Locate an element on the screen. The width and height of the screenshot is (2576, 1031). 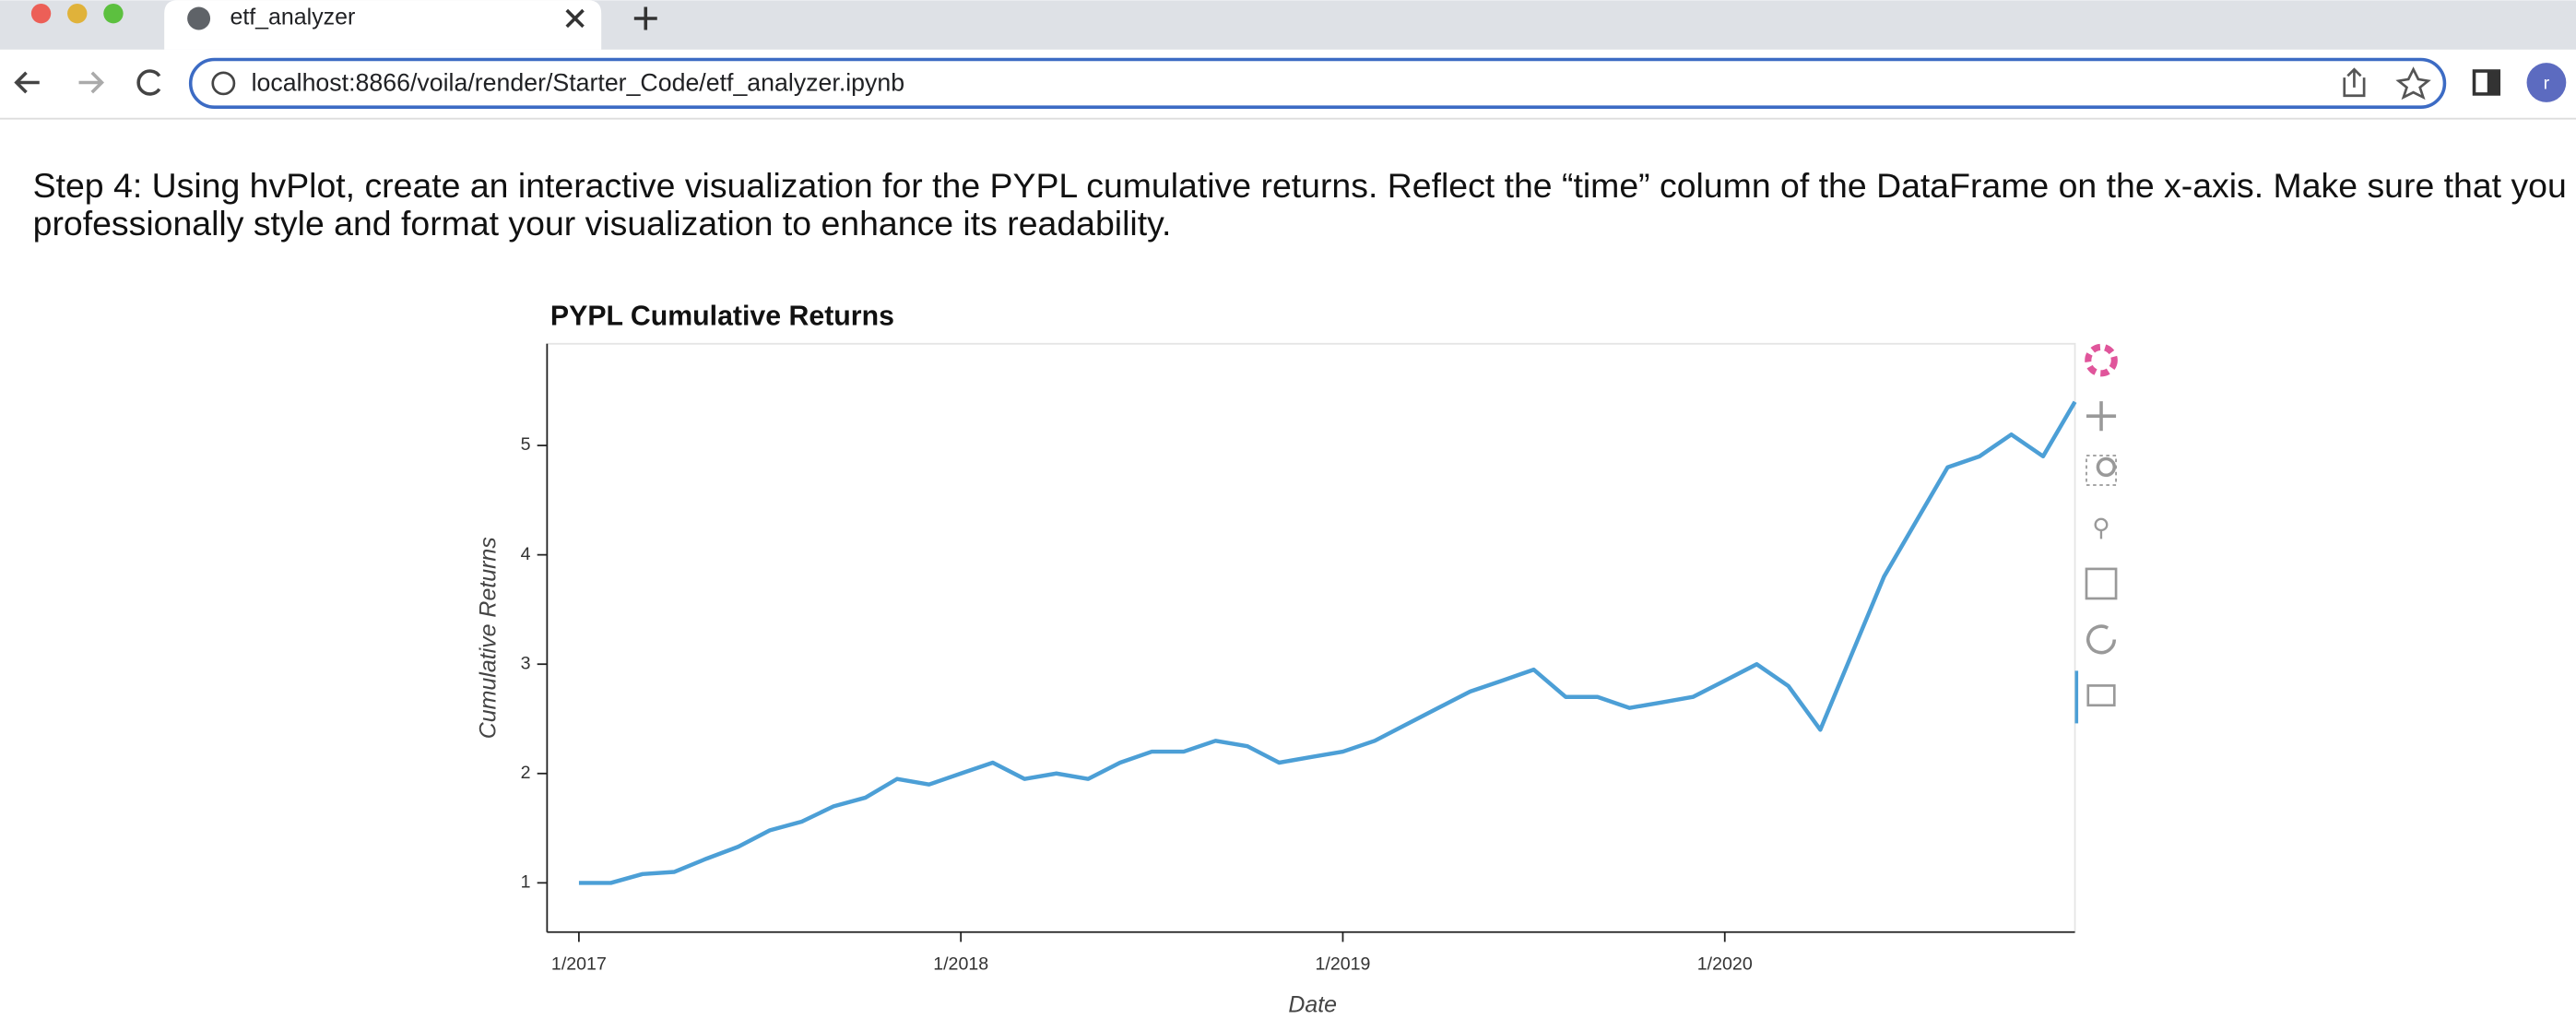
avatar is located at coordinates (2546, 82).